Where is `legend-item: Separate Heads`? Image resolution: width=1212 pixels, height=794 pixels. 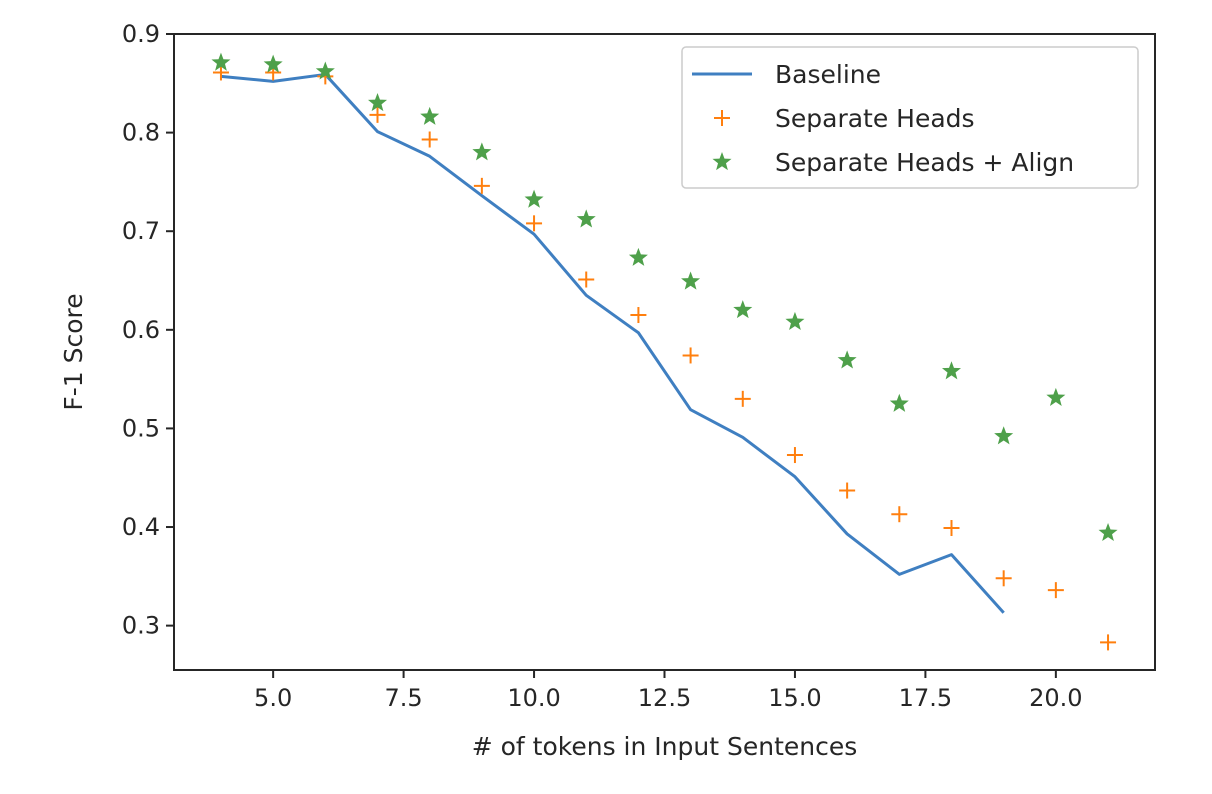
legend-item: Separate Heads is located at coordinates (844, 118).